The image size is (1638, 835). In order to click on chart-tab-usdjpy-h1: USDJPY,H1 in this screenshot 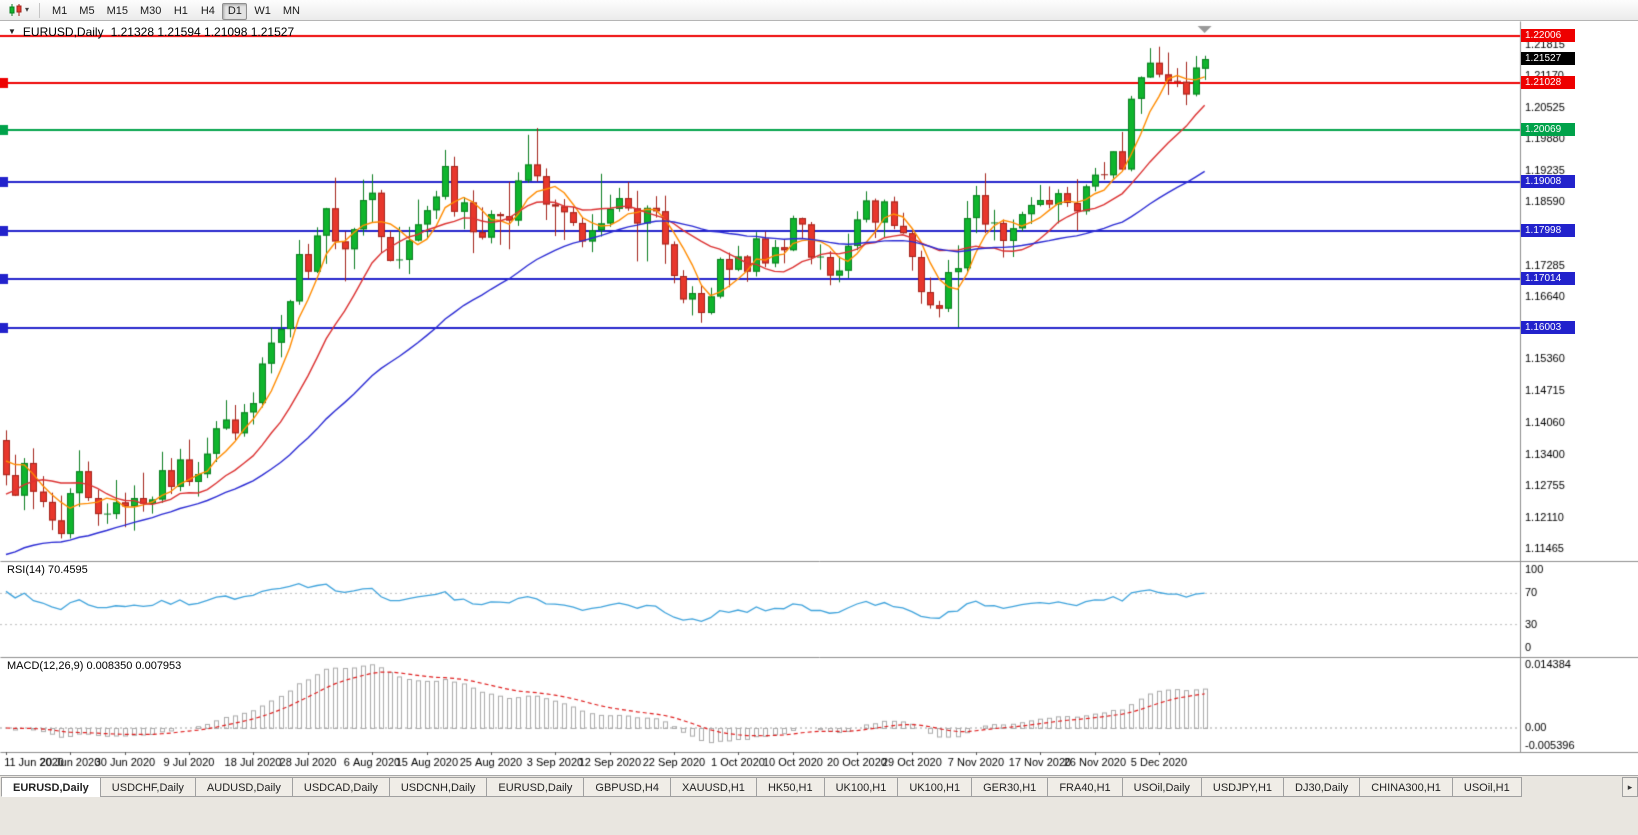, I will do `click(1242, 787)`.